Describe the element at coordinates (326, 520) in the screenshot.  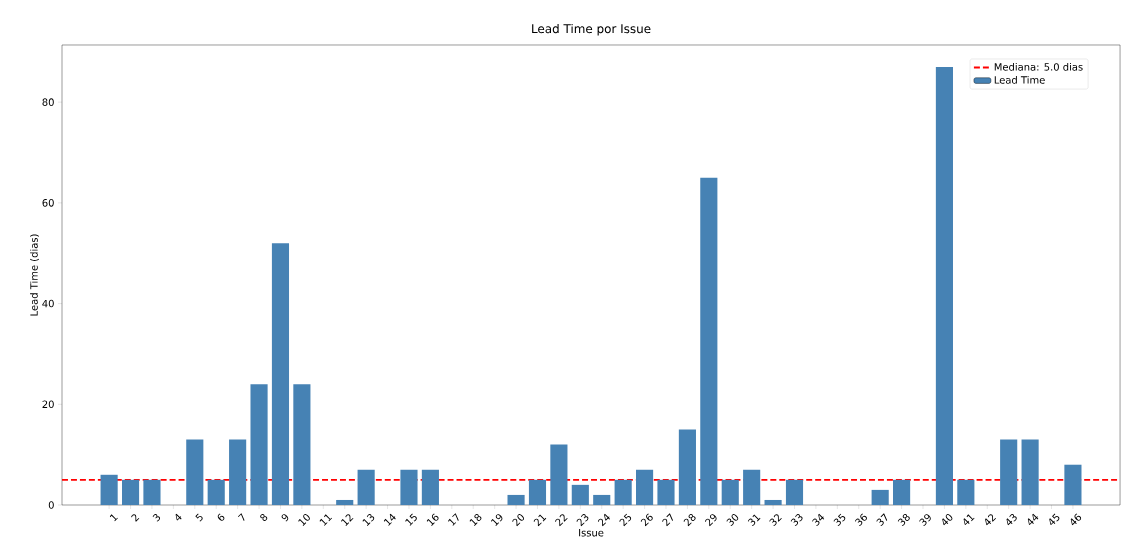
I see `x-tick-label: 11` at that location.